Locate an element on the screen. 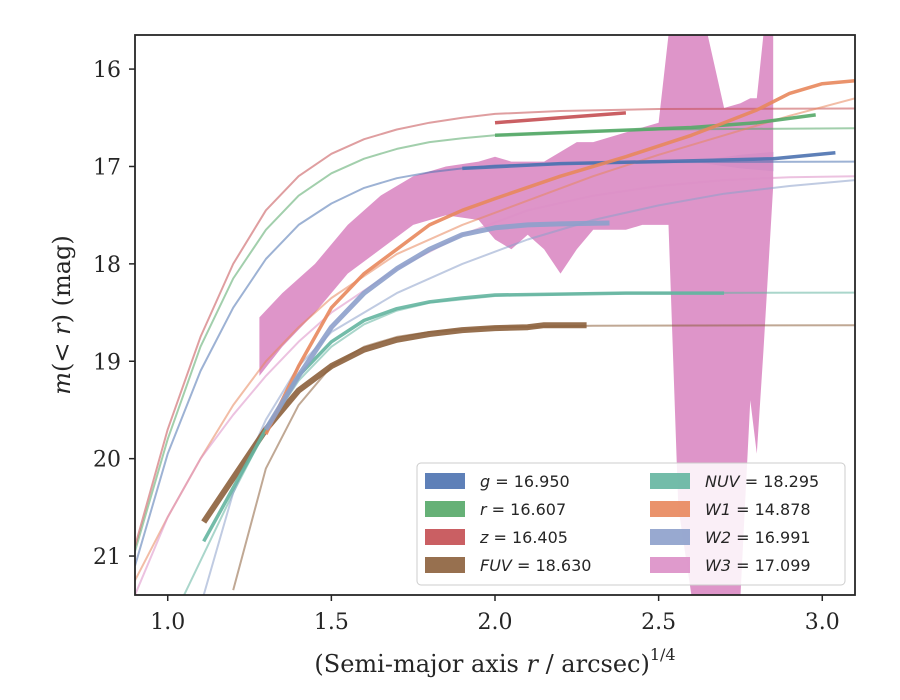 This screenshot has height=700, width=900. legend-item-g: g = 16.950 is located at coordinates (497, 481).